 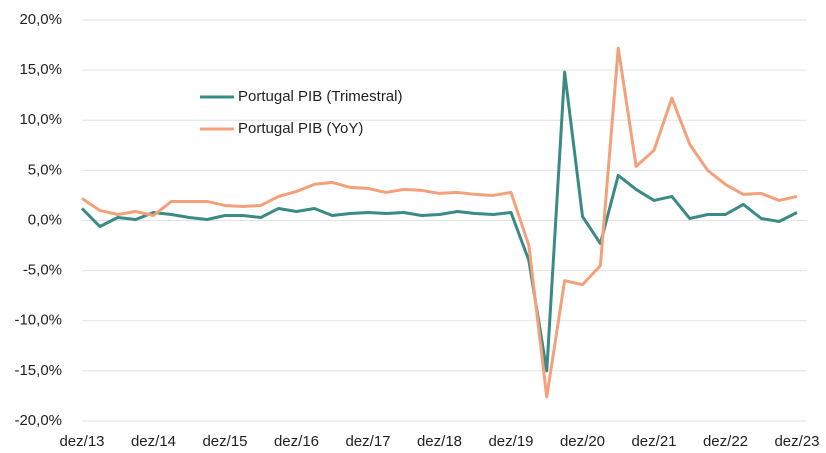 What do you see at coordinates (367, 441) in the screenshot?
I see `x-tick-label: dez/17` at bounding box center [367, 441].